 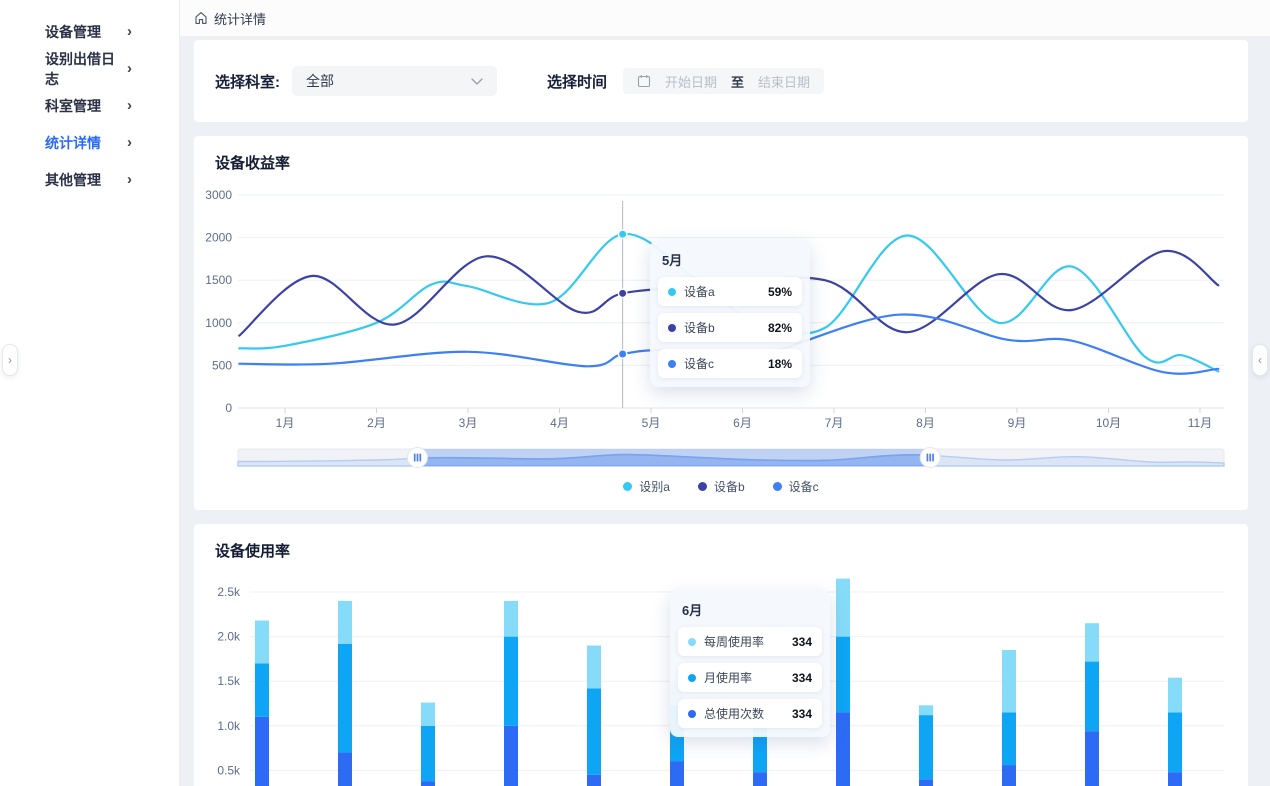 I want to click on home-icon, so click(x=201, y=18).